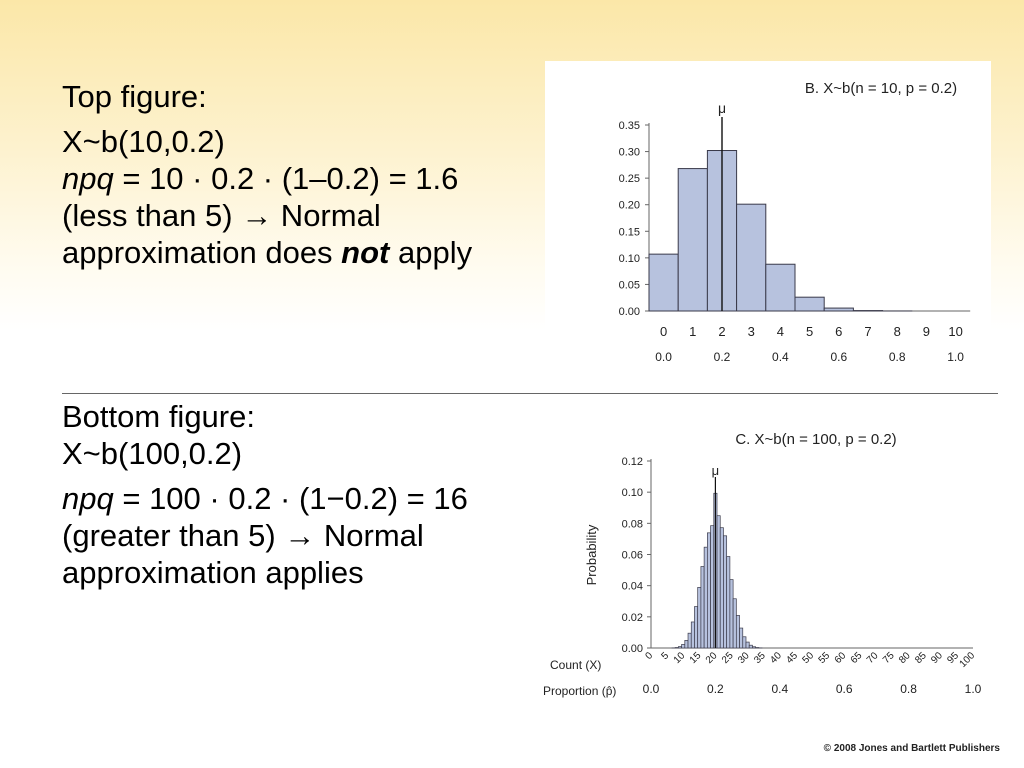  What do you see at coordinates (629, 206) in the screenshot?
I see `chart-b-y-tick-label: 0.20` at bounding box center [629, 206].